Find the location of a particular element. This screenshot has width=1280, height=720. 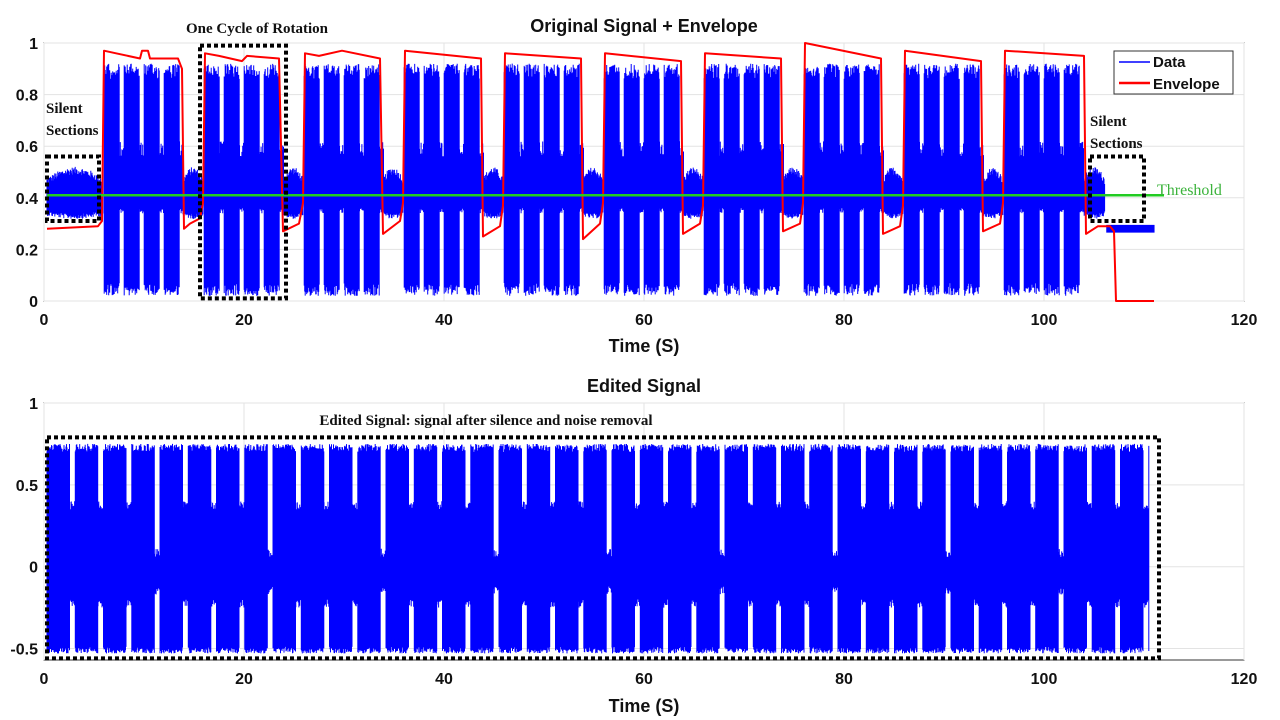

top-chart-title: Original Signal + Envelope is located at coordinates (644, 26).